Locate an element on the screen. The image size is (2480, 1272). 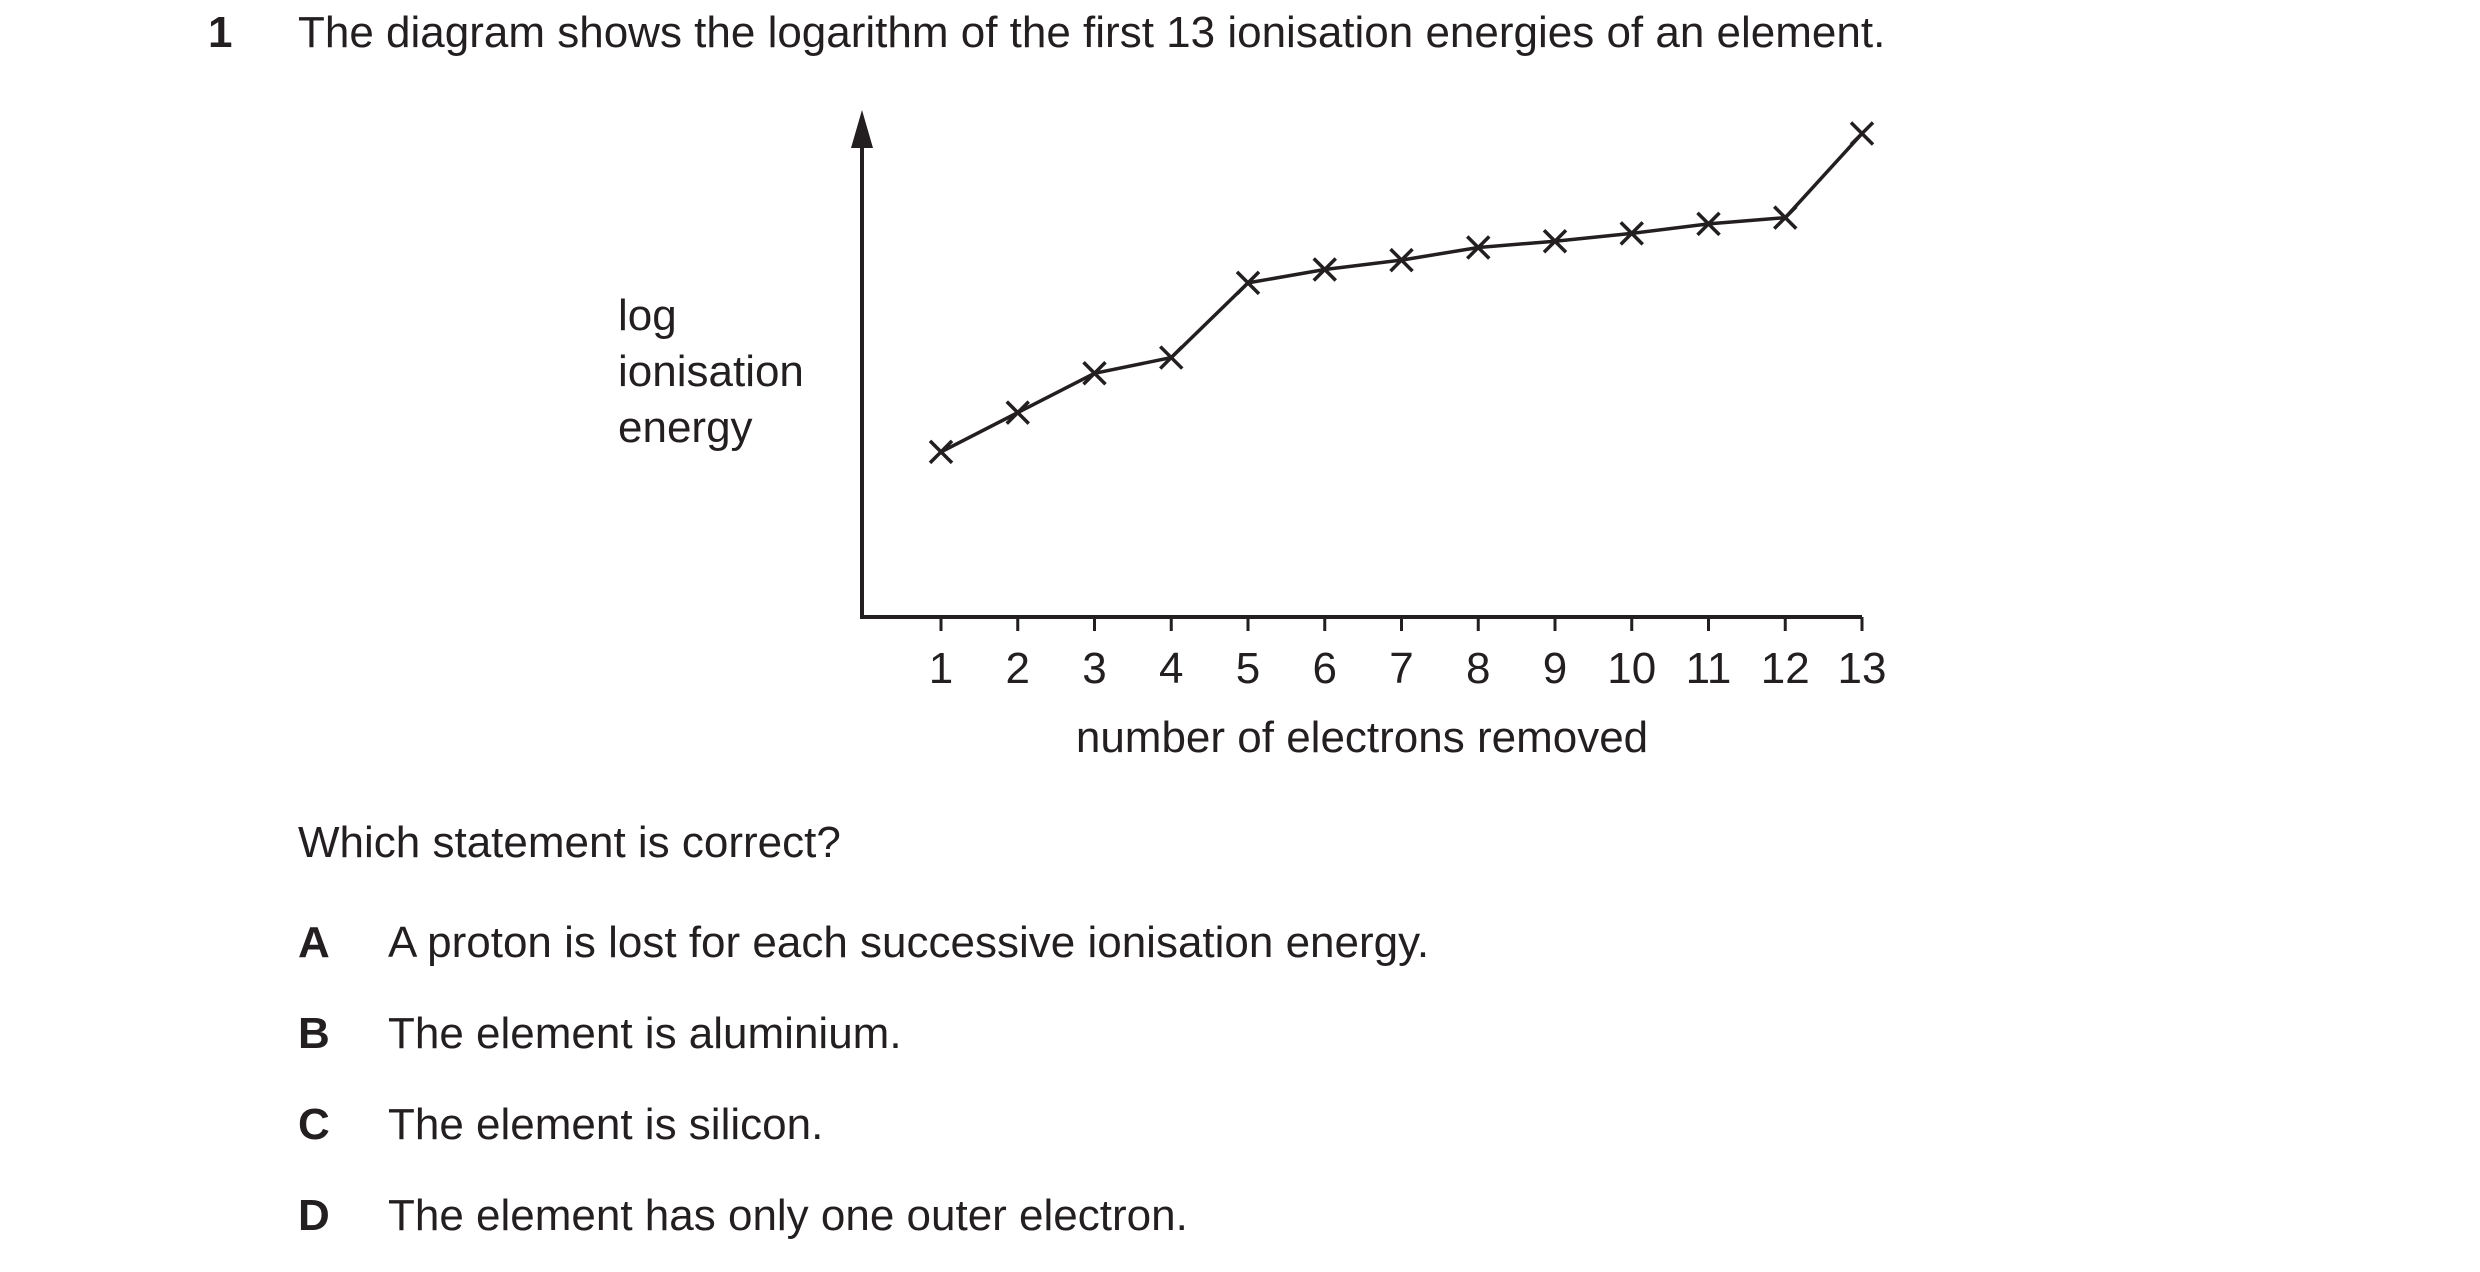
y-axis-label-line-1: log is located at coordinates (647, 315).